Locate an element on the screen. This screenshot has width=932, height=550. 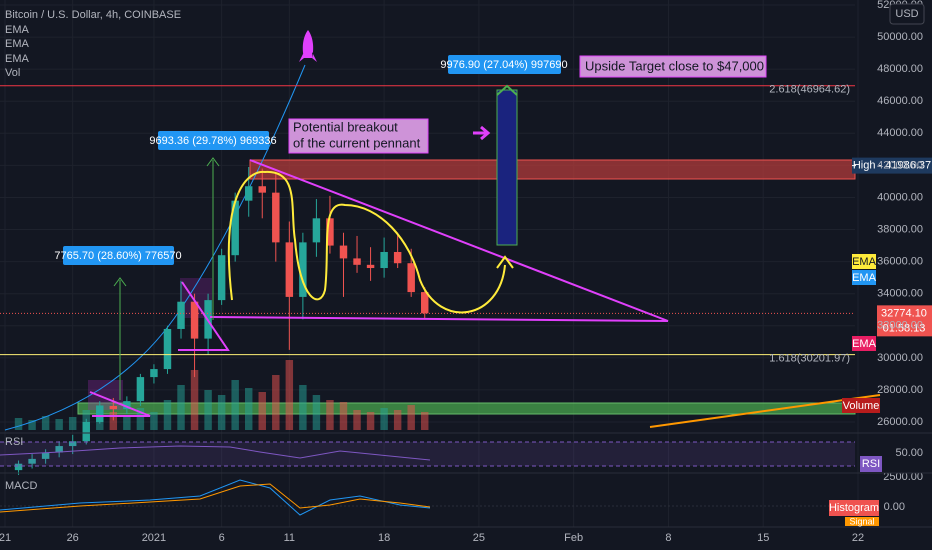
price-path is located at coordinates (366, 242).